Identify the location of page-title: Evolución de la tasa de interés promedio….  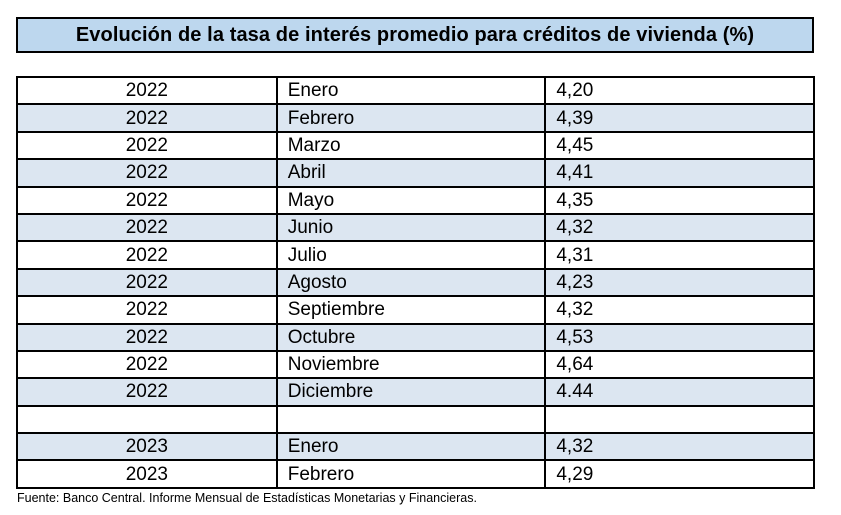
(415, 35).